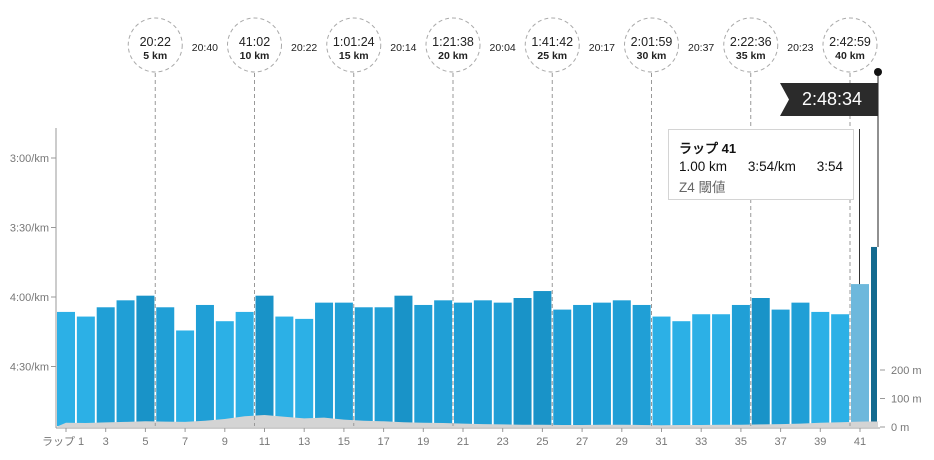  Describe the element at coordinates (354, 56) in the screenshot. I see `km-marker-distance: 15 km` at that location.